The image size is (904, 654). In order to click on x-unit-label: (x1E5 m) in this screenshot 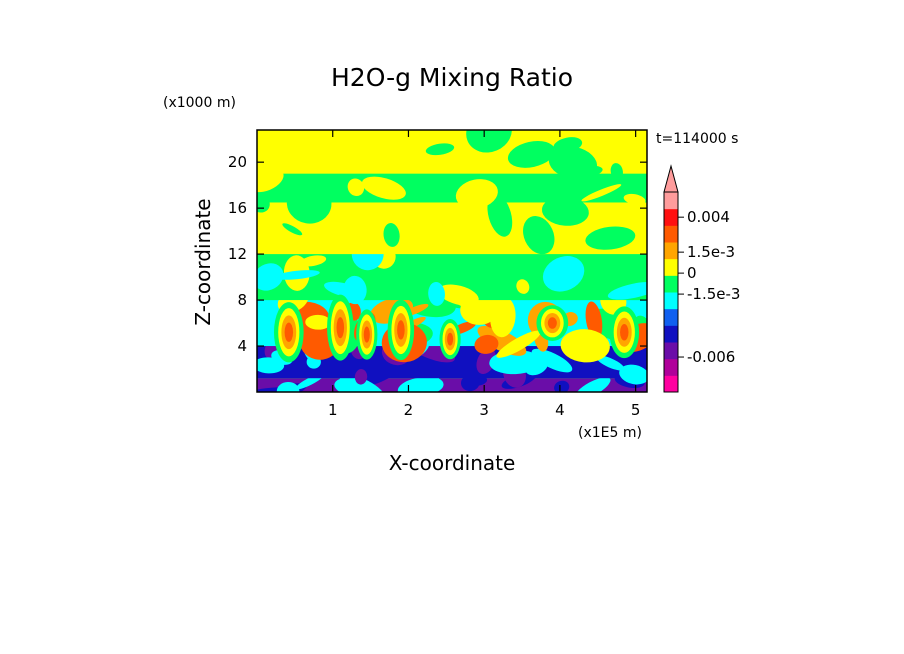, I will do `click(610, 433)`.